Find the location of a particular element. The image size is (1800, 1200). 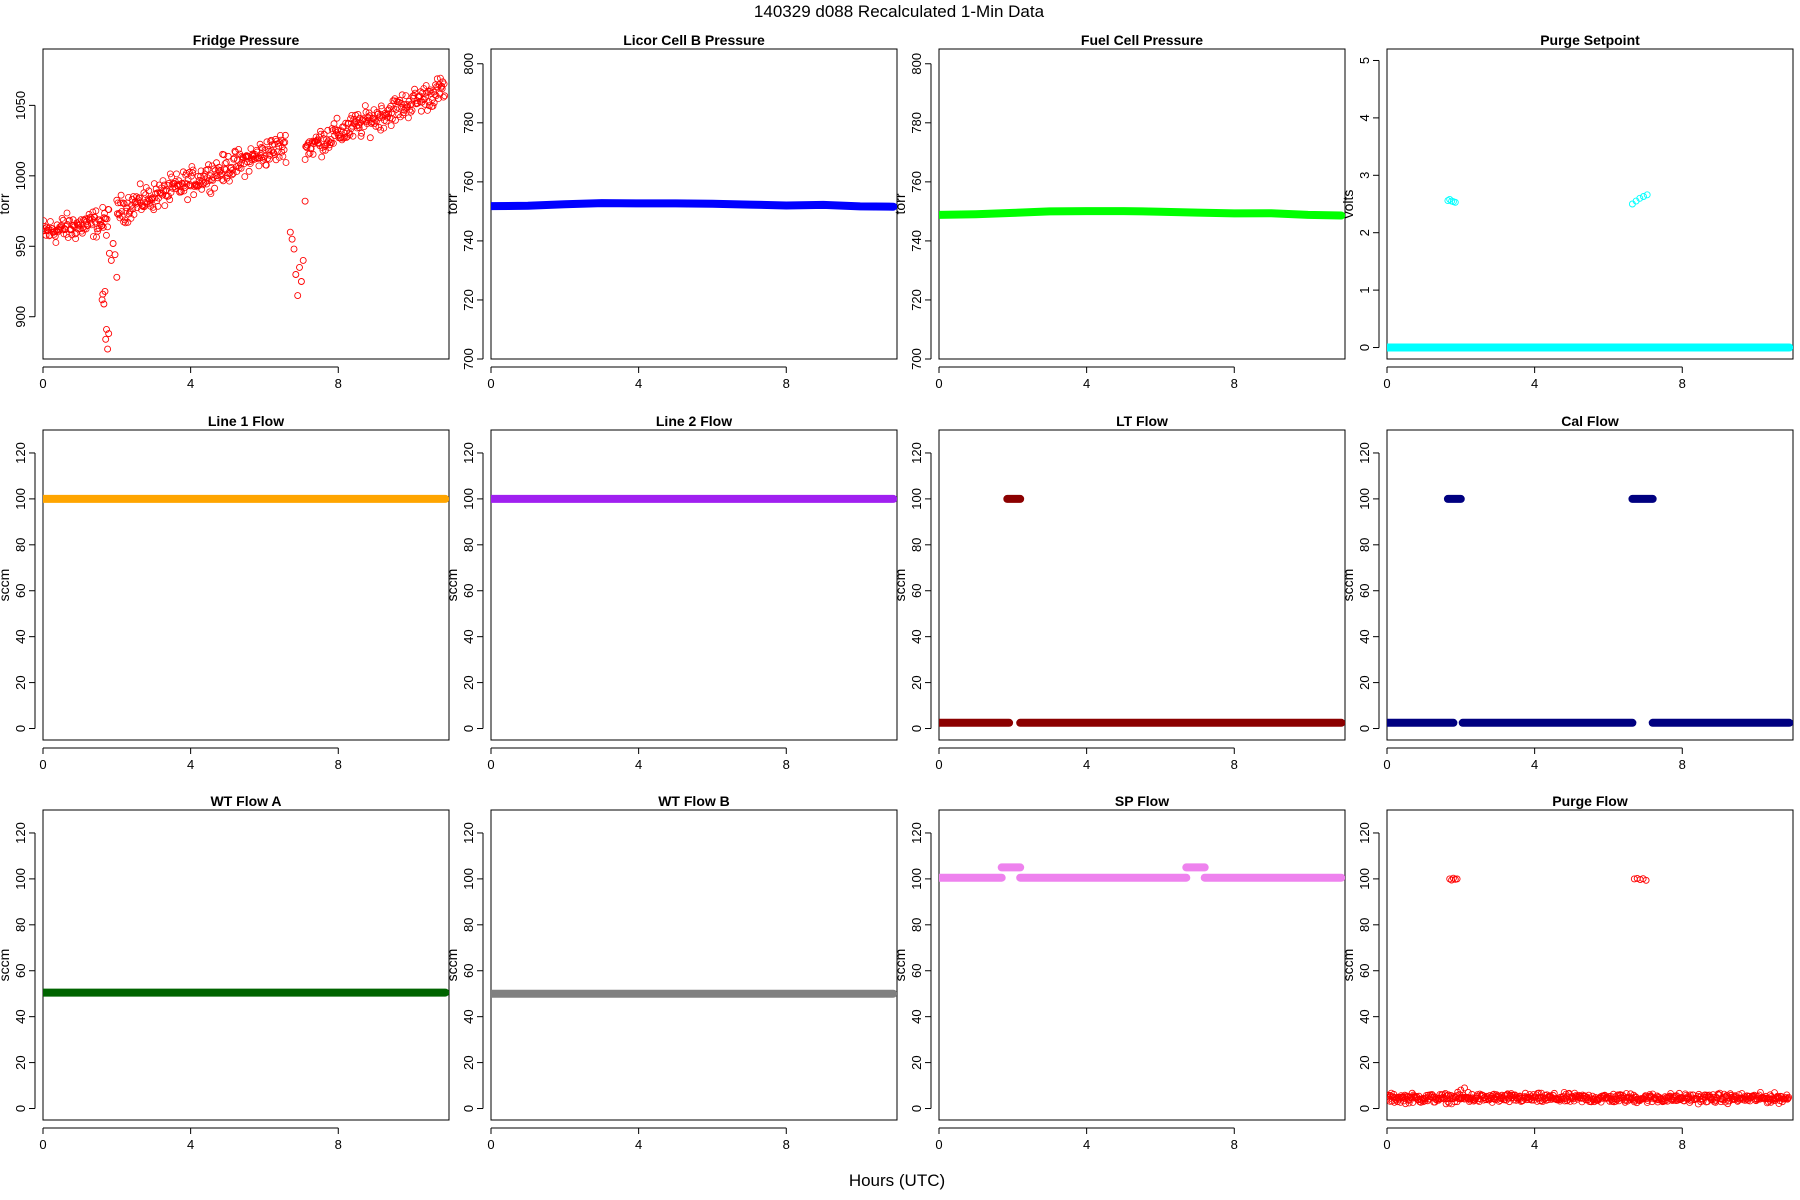

y-tick-label: 40 is located at coordinates (20, 1016).